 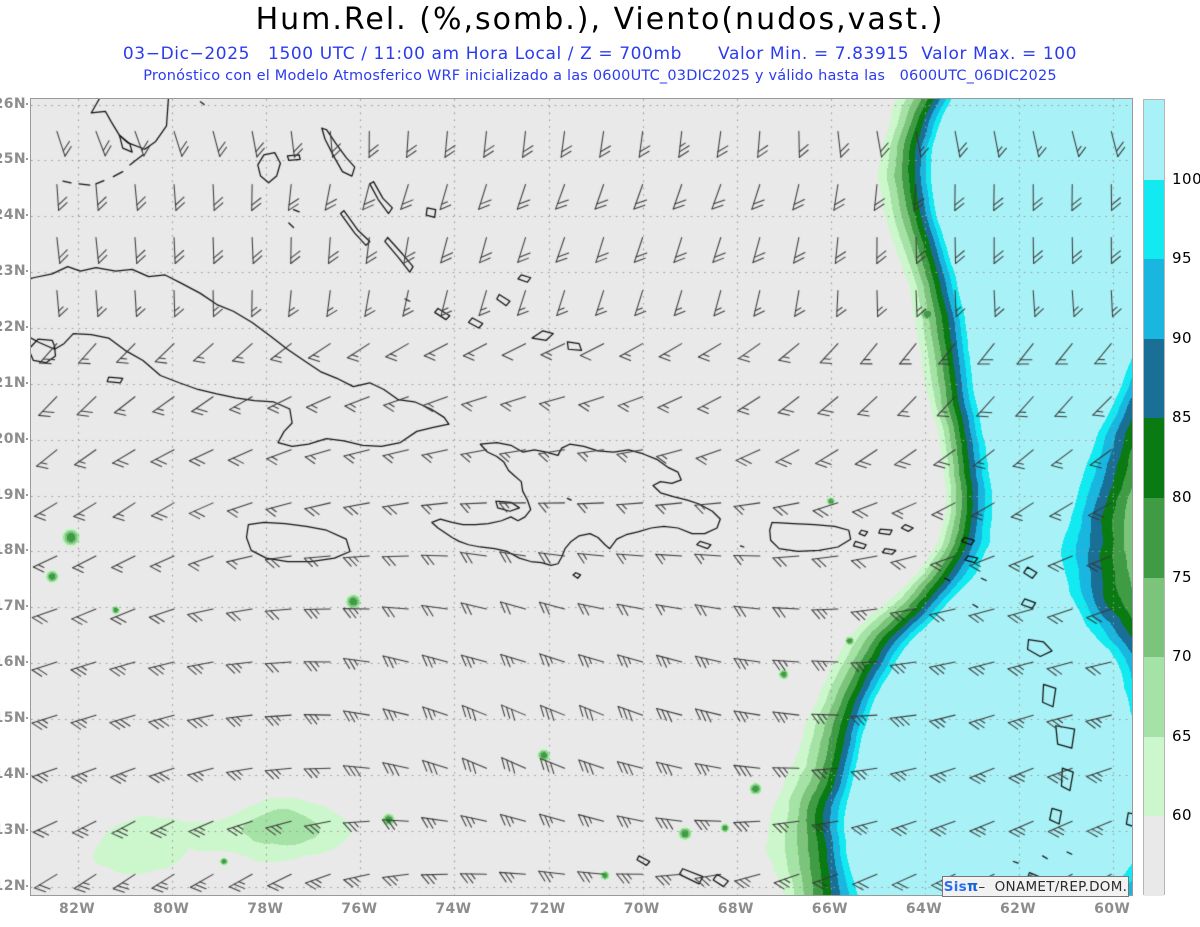 What do you see at coordinates (1182, 258) in the screenshot?
I see `colorbar-tick-label: 95` at bounding box center [1182, 258].